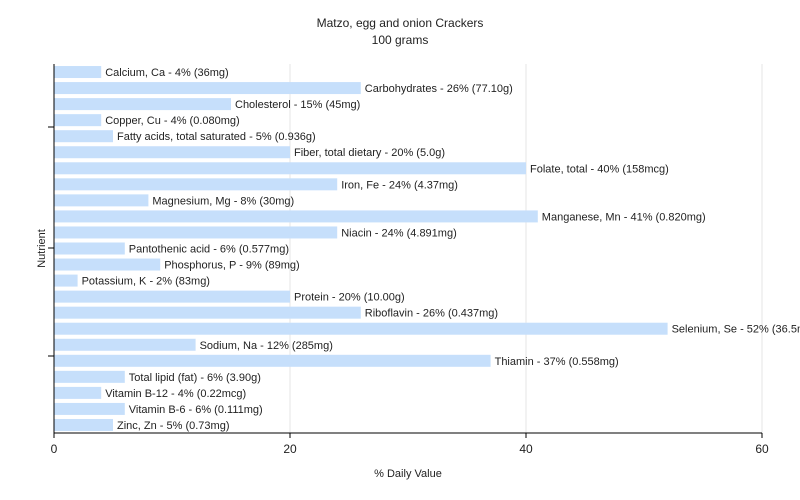  What do you see at coordinates (349, 298) in the screenshot?
I see `bar-label: Protein - 20% (10.00g)` at bounding box center [349, 298].